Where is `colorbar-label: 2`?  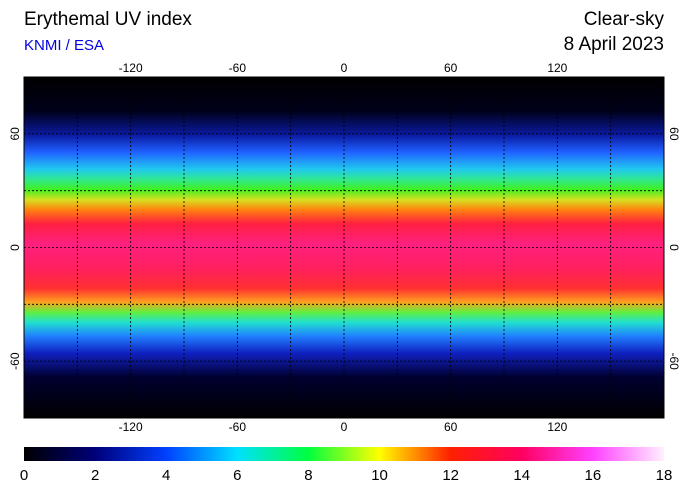
colorbar-label: 2 is located at coordinates (95, 475).